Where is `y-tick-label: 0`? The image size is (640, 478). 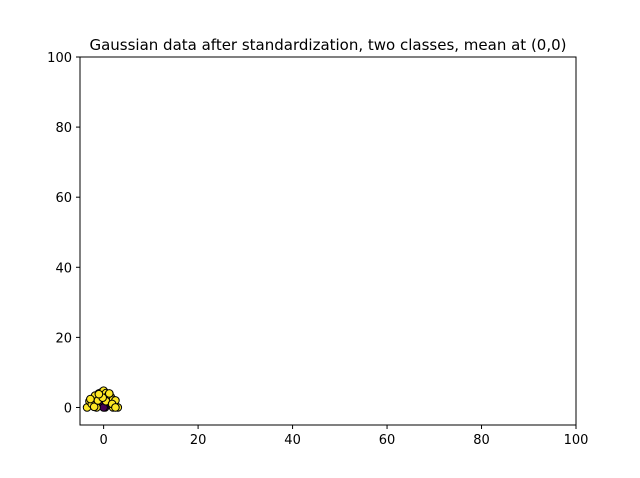 y-tick-label: 0 is located at coordinates (68, 408).